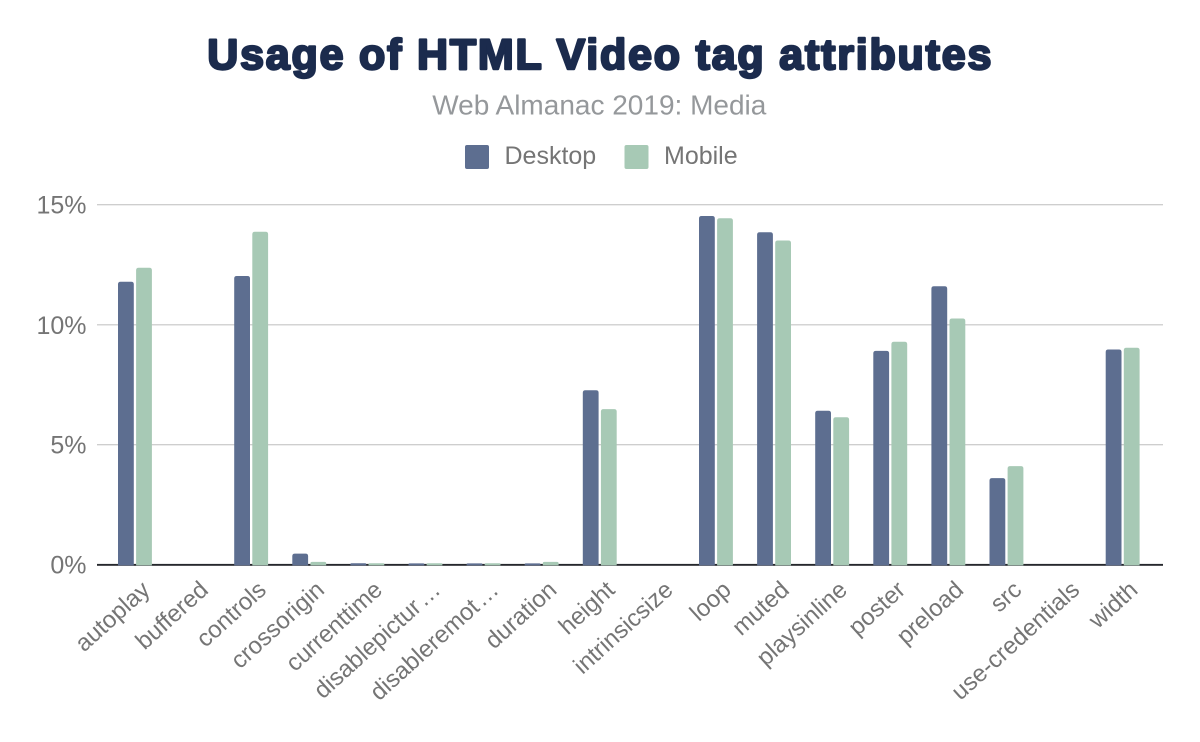 This screenshot has height=742, width=1200. Describe the element at coordinates (701, 156) in the screenshot. I see `svg-text: Mobile` at that location.